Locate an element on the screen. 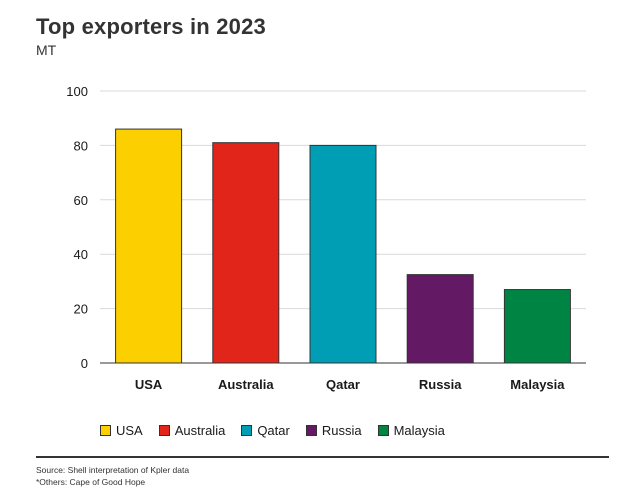  x-tick-label: Qatar is located at coordinates (343, 384).